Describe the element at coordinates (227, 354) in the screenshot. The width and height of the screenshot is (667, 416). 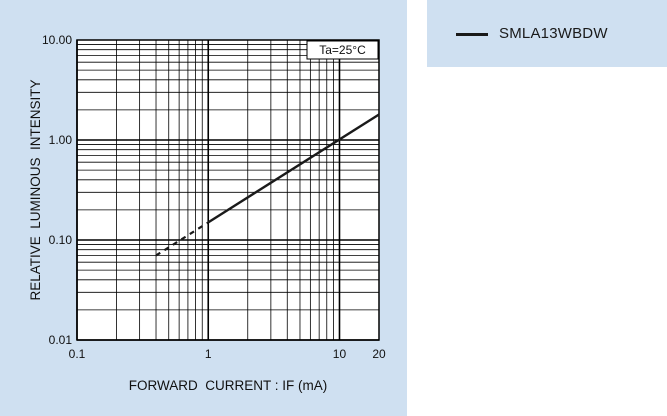
I see `x-tick-labels: 0.1 1 10 20` at that location.